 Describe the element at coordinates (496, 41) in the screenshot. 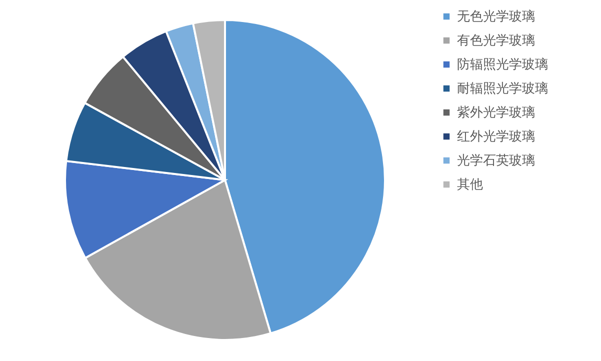

I see `legend-label: 有色光学玻璃` at that location.